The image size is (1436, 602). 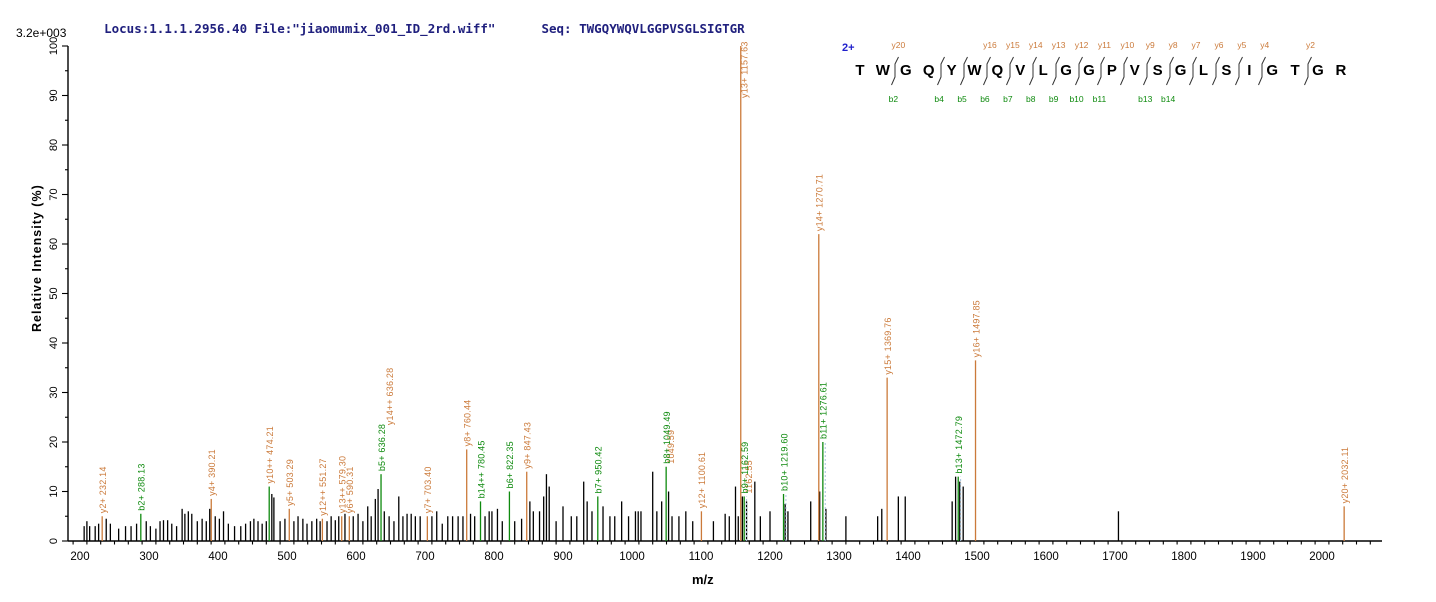 I want to click on residue-5-Y: Y, so click(x=951, y=70).